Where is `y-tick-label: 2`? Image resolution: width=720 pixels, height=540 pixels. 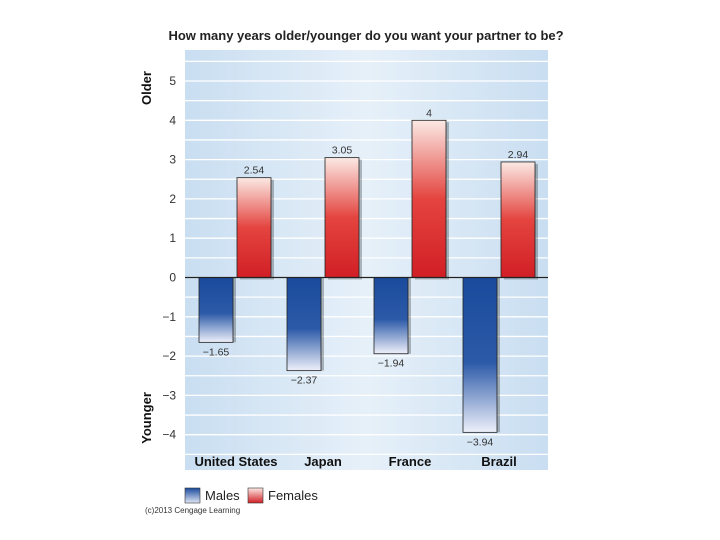
y-tick-label: 2 is located at coordinates (172, 199).